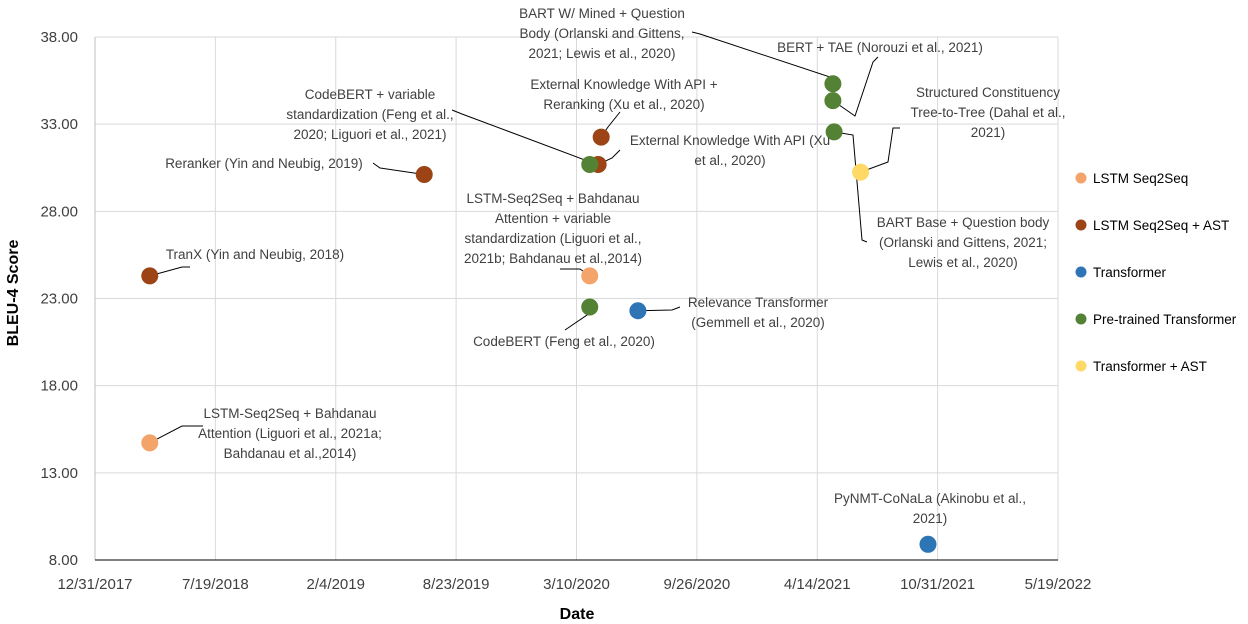 The width and height of the screenshot is (1248, 624). I want to click on legend-label: LSTM Seq2Seq + AST, so click(1161, 225).